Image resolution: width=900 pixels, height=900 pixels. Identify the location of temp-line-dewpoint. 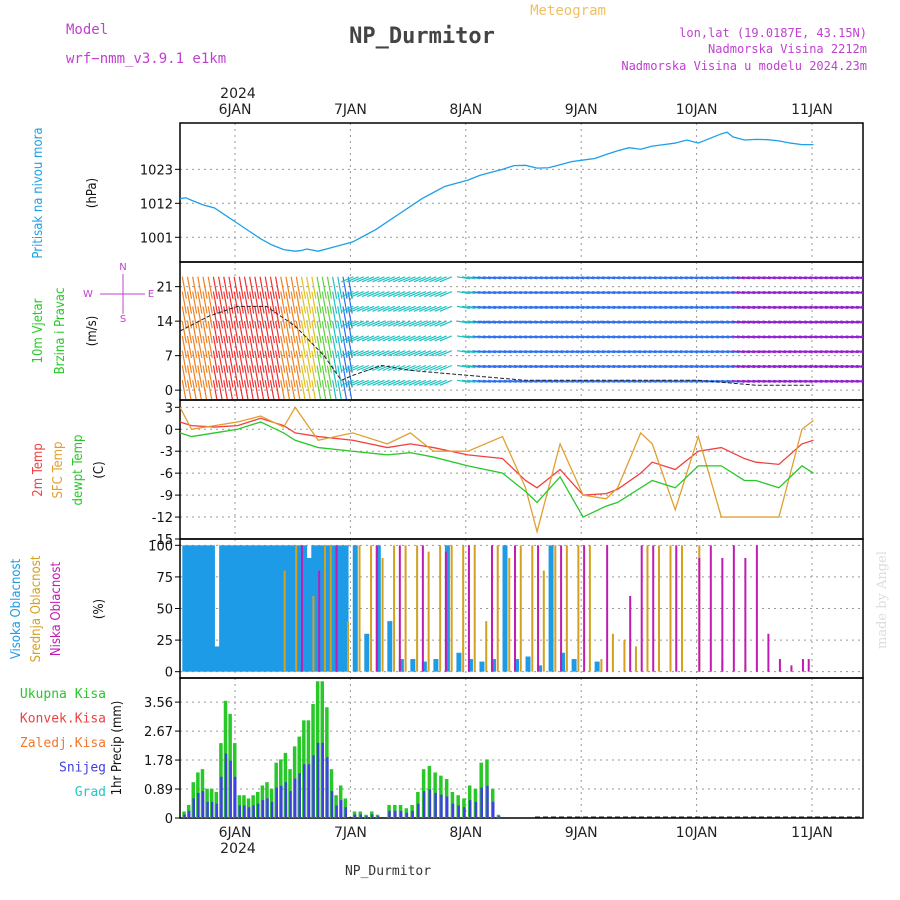
(496, 469).